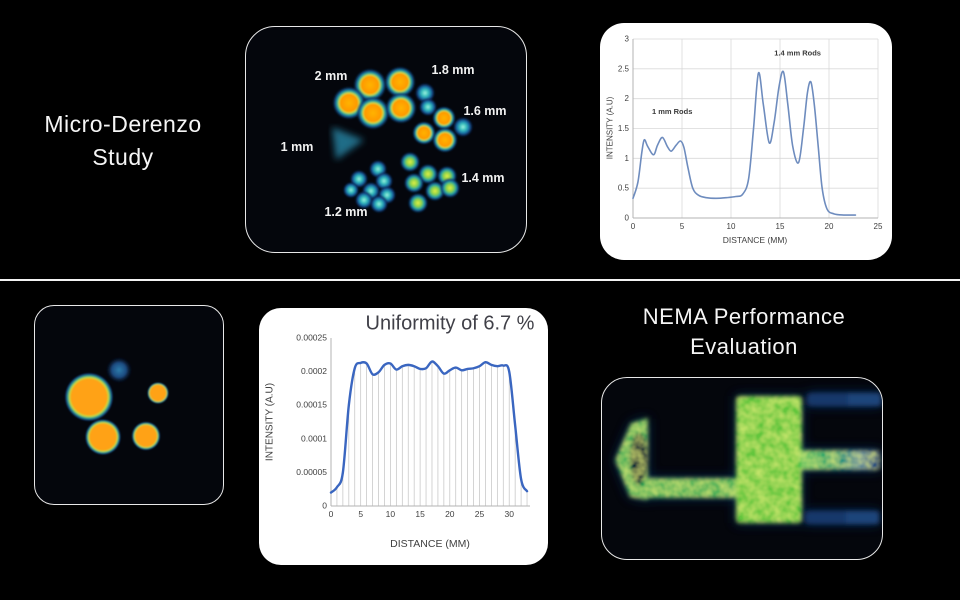  What do you see at coordinates (509, 514) in the screenshot?
I see `x-tick-label: 30` at bounding box center [509, 514].